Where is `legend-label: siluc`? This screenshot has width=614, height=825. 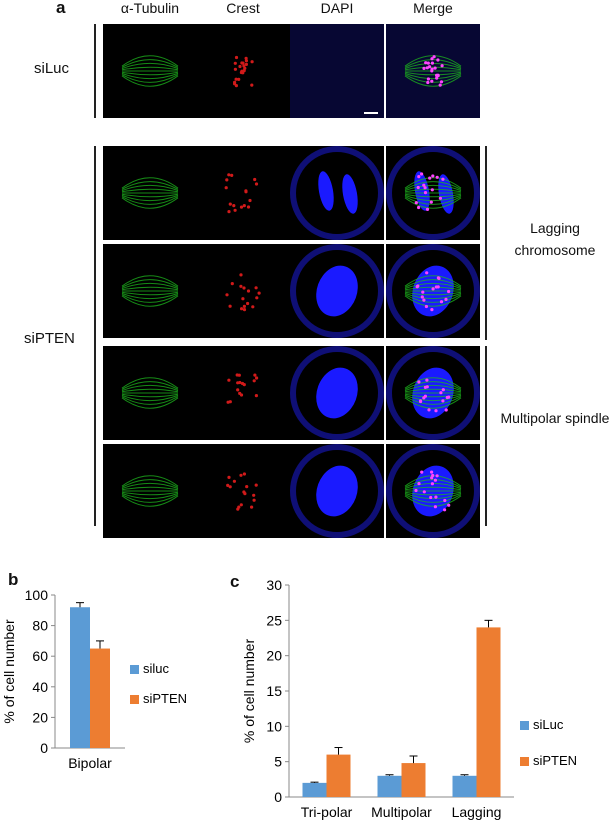
legend-label: siluc is located at coordinates (156, 668).